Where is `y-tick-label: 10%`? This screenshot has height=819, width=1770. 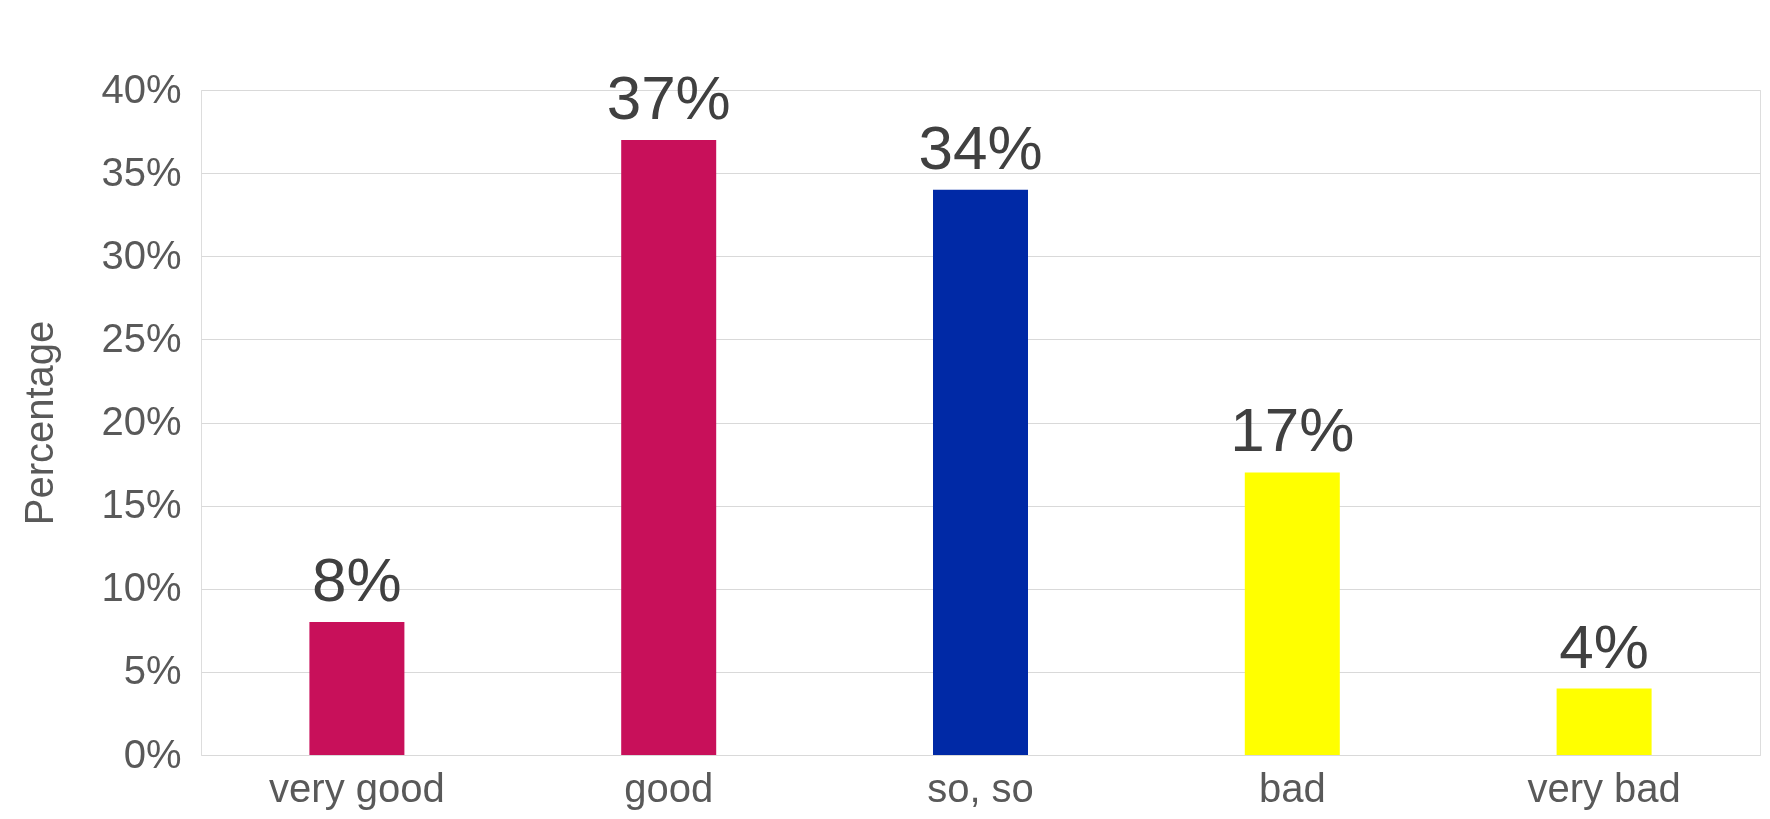
y-tick-label: 10% is located at coordinates (141, 587).